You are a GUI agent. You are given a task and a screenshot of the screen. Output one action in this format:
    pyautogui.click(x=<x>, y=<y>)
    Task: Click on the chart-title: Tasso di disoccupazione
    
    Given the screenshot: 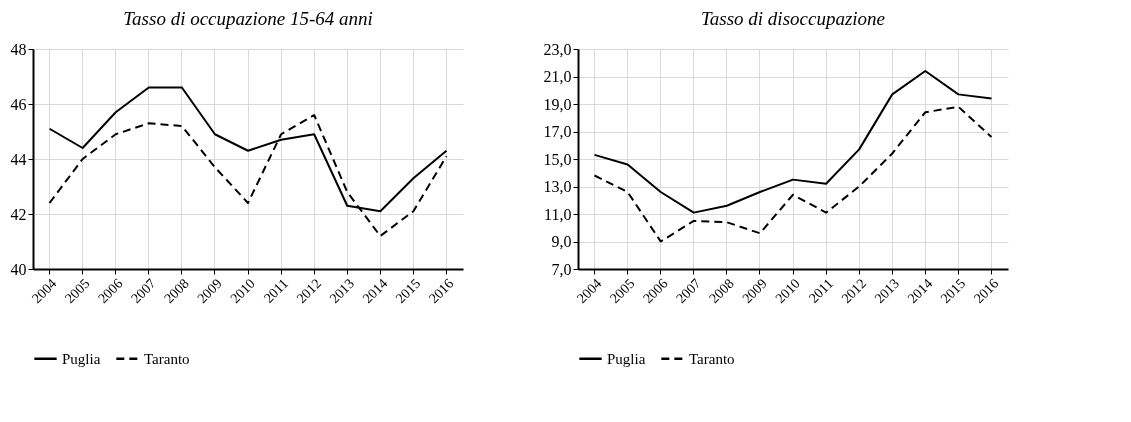 What is the action you would take?
    pyautogui.click(x=793, y=18)
    